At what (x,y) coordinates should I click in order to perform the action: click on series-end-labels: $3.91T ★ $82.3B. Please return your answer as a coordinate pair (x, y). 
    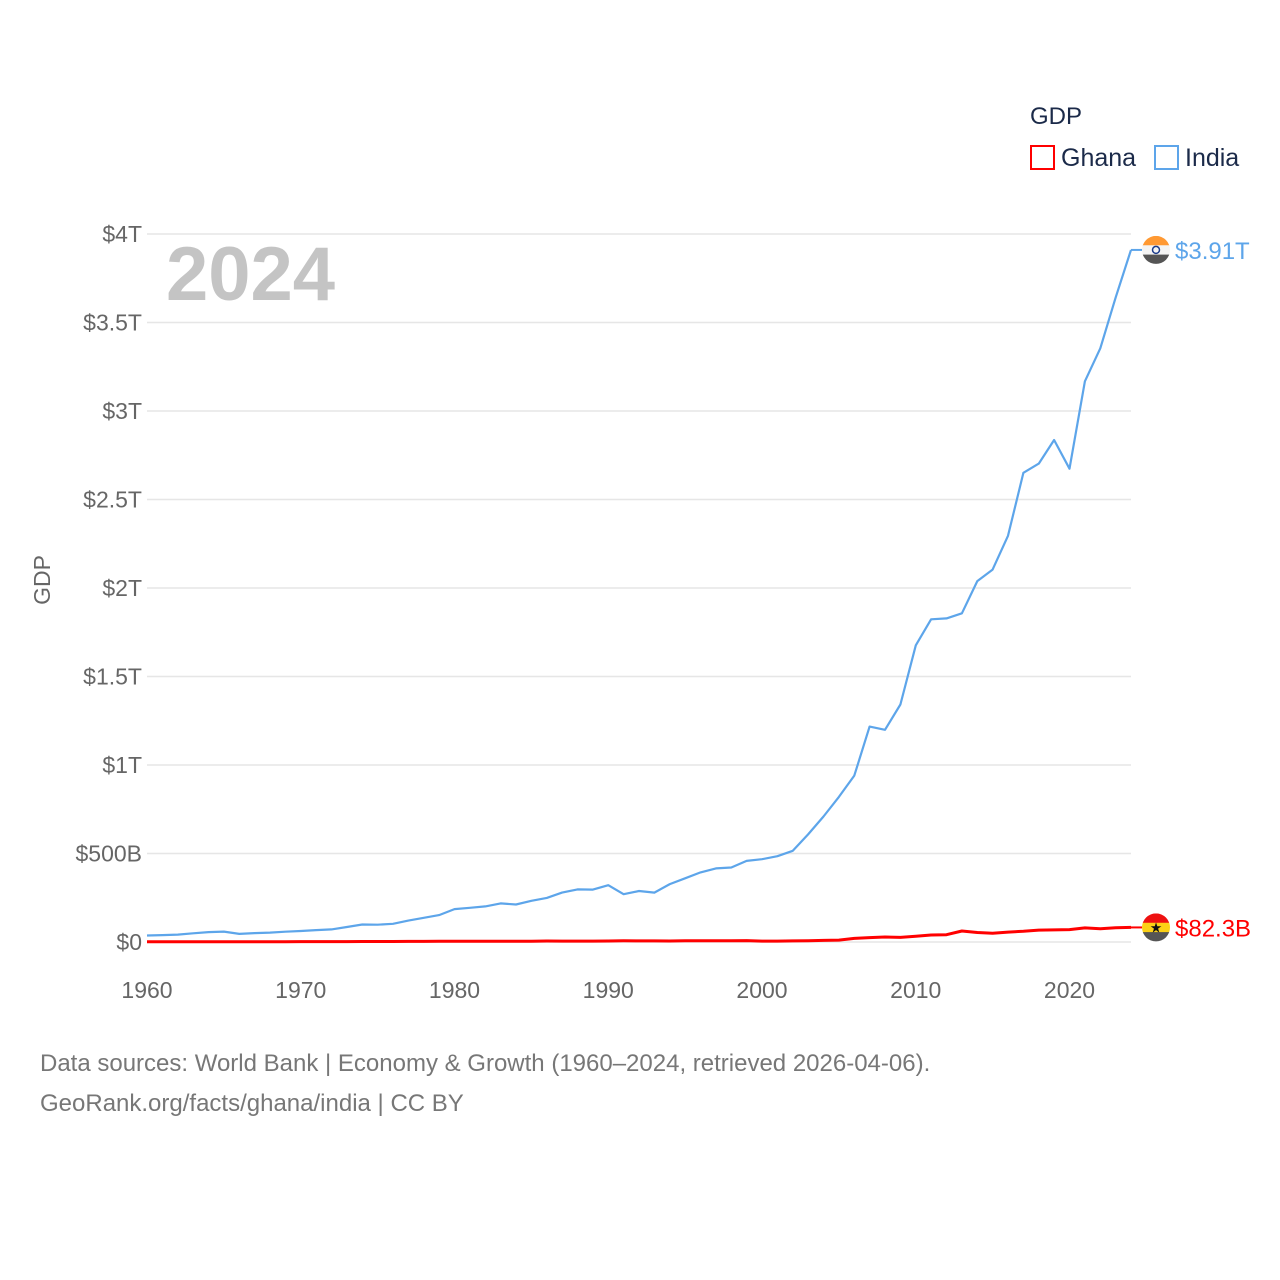
    Looking at the image, I should click on (1191, 588).